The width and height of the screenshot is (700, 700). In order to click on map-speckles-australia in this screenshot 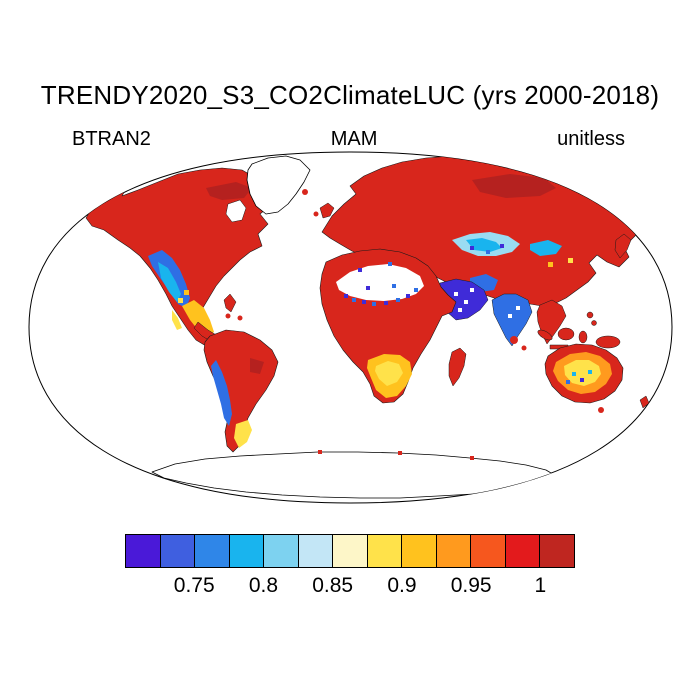, I will do `click(579, 377)`.